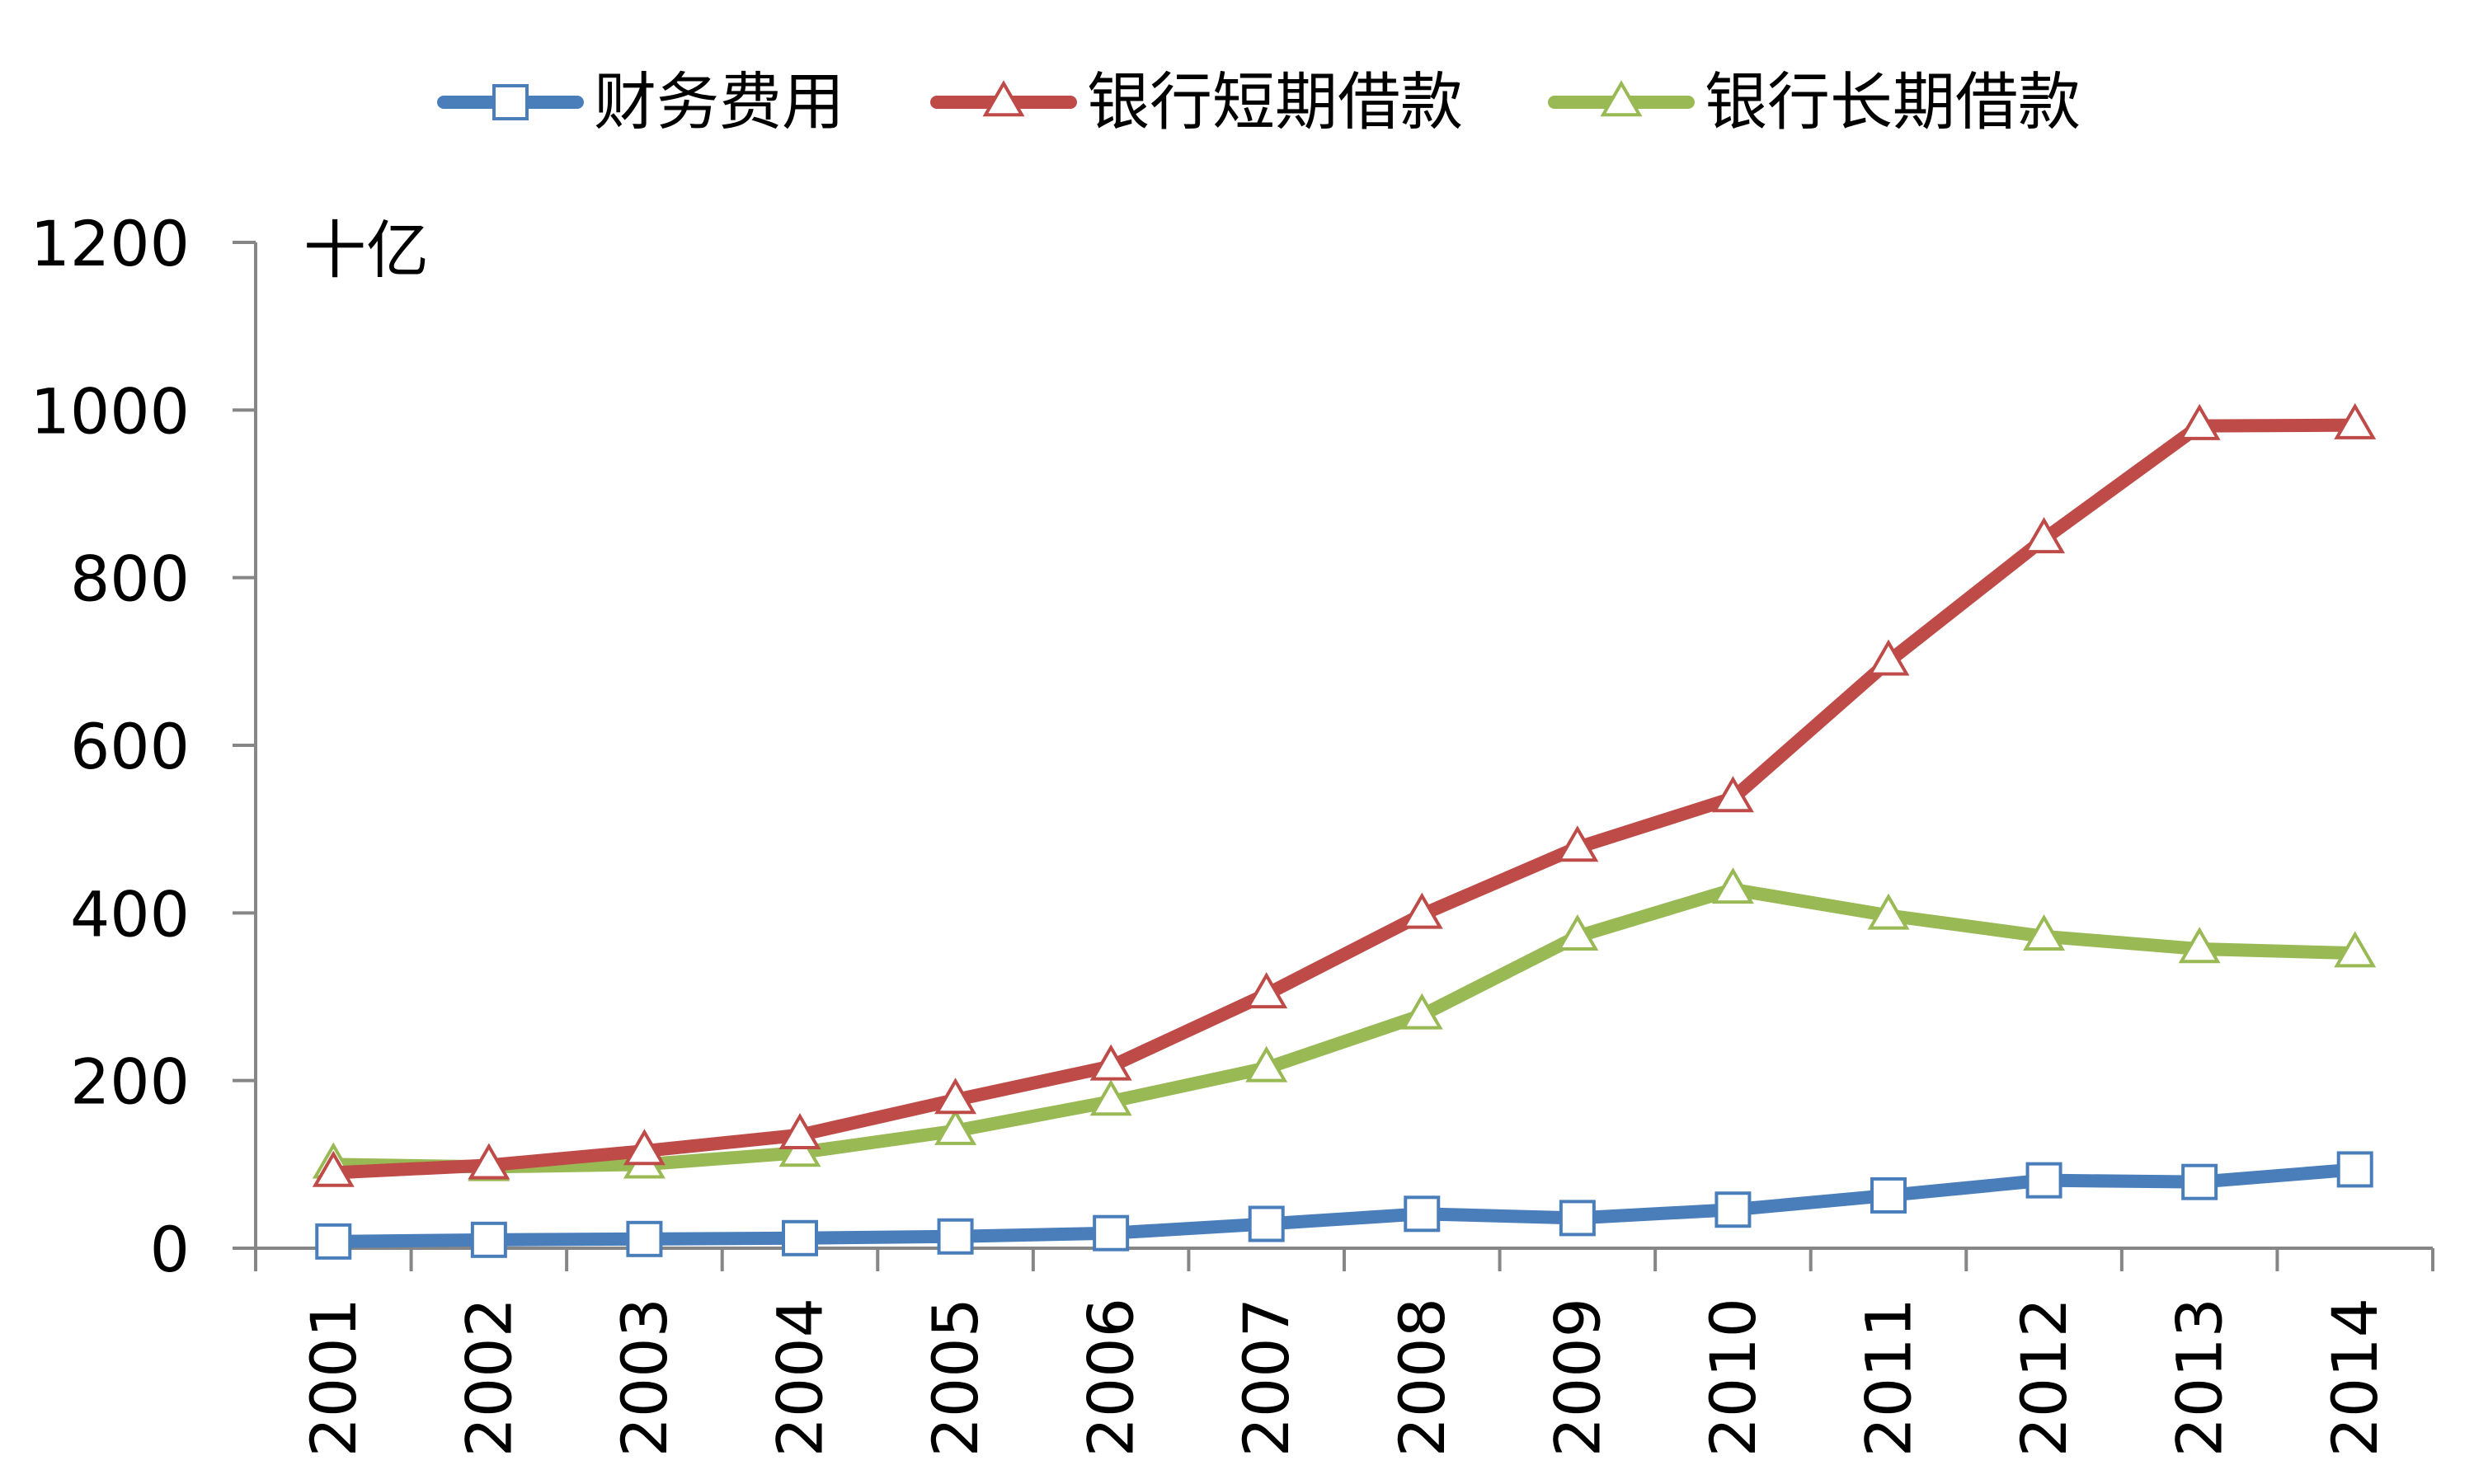 The width and height of the screenshot is (2474, 1484). I want to click on y-tick-label: 200, so click(130, 1082).